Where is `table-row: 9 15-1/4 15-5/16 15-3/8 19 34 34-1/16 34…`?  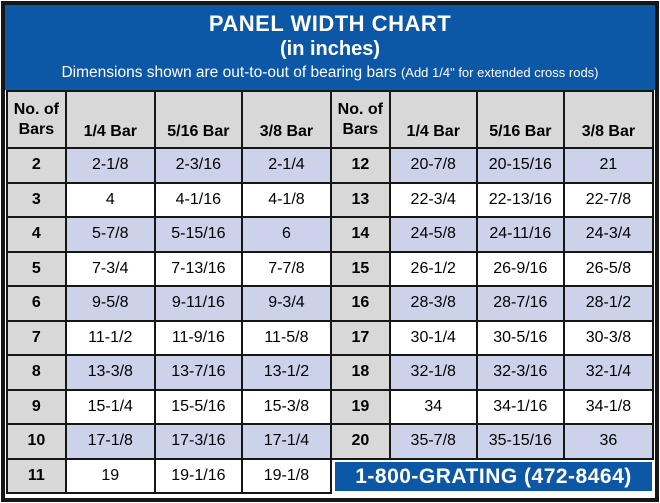
table-row: 9 15-1/4 15-5/16 15-3/8 19 34 34-1/16 34… is located at coordinates (330, 406).